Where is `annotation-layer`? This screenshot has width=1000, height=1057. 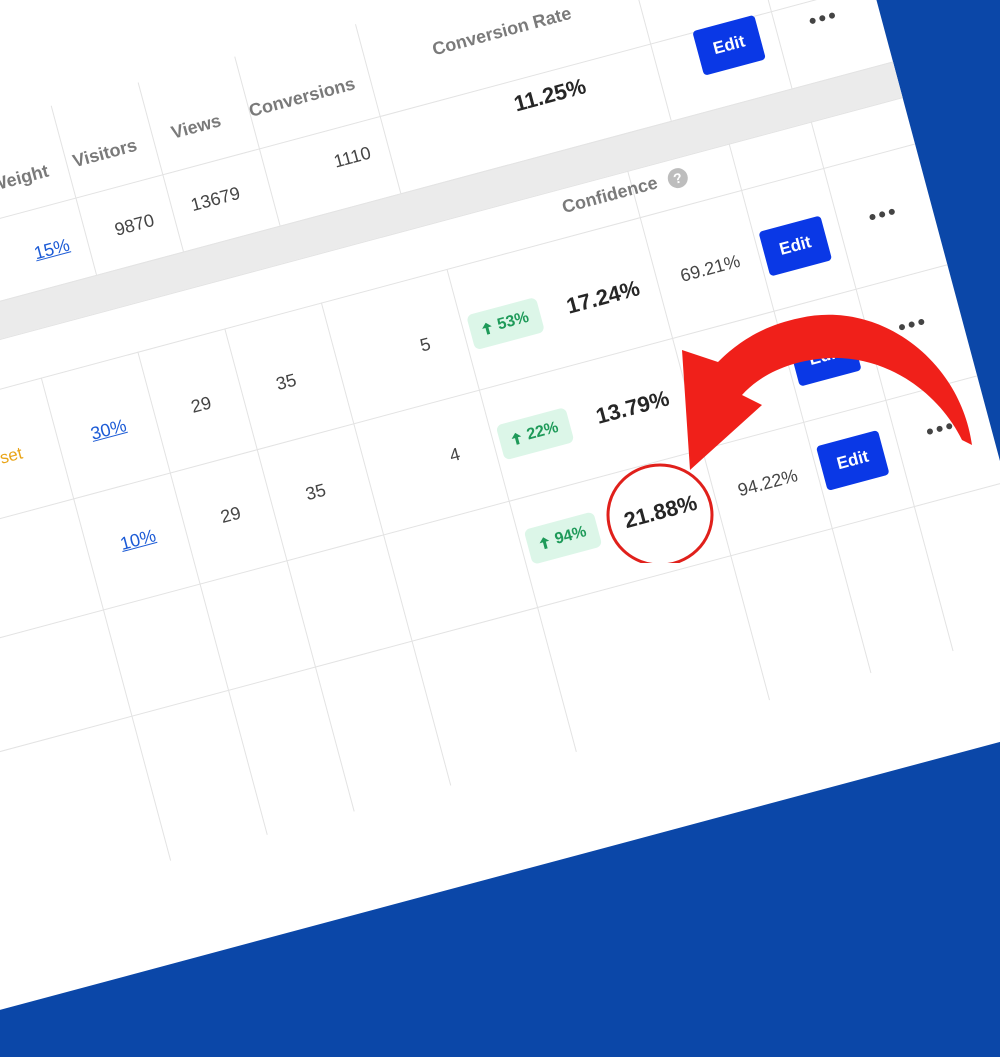
annotation-layer is located at coordinates (789, 438).